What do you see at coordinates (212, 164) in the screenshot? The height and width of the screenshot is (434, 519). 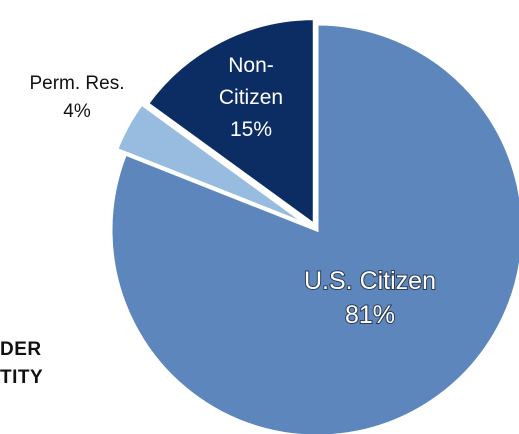 I see `slice-perm-res` at bounding box center [212, 164].